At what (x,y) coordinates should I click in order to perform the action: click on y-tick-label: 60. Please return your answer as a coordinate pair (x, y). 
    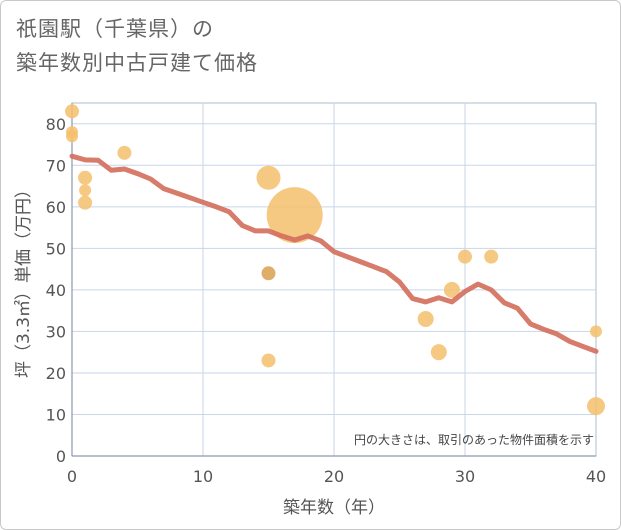
    Looking at the image, I should click on (56, 207).